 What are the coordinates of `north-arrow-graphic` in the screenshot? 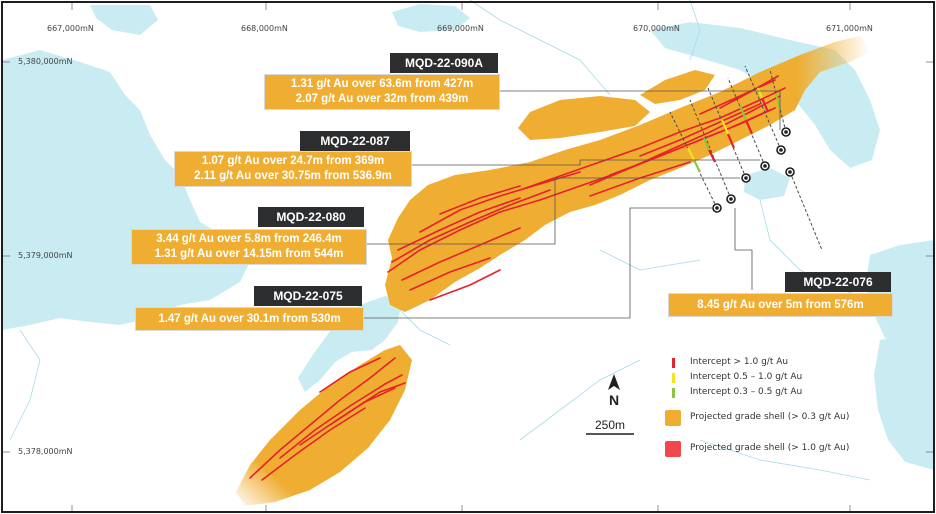 It's located at (610, 404).